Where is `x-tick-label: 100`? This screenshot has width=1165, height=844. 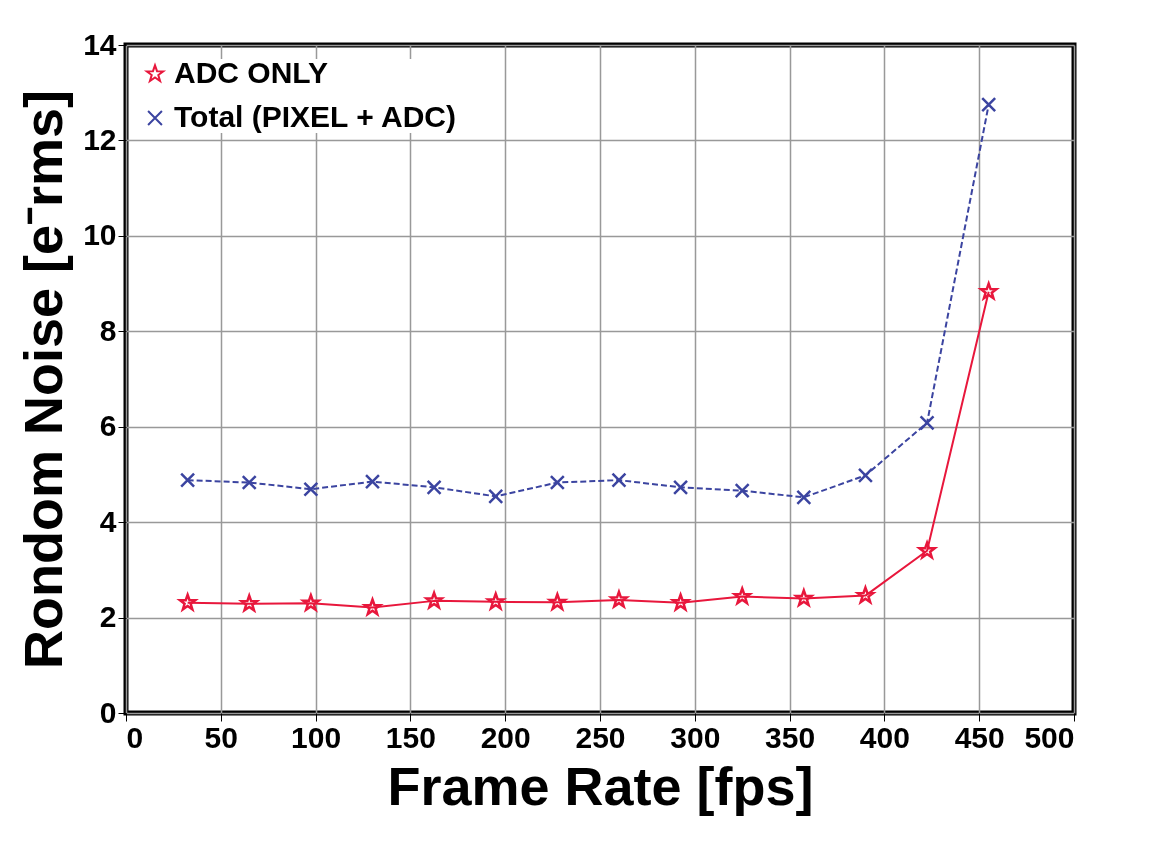
x-tick-label: 100 is located at coordinates (316, 737).